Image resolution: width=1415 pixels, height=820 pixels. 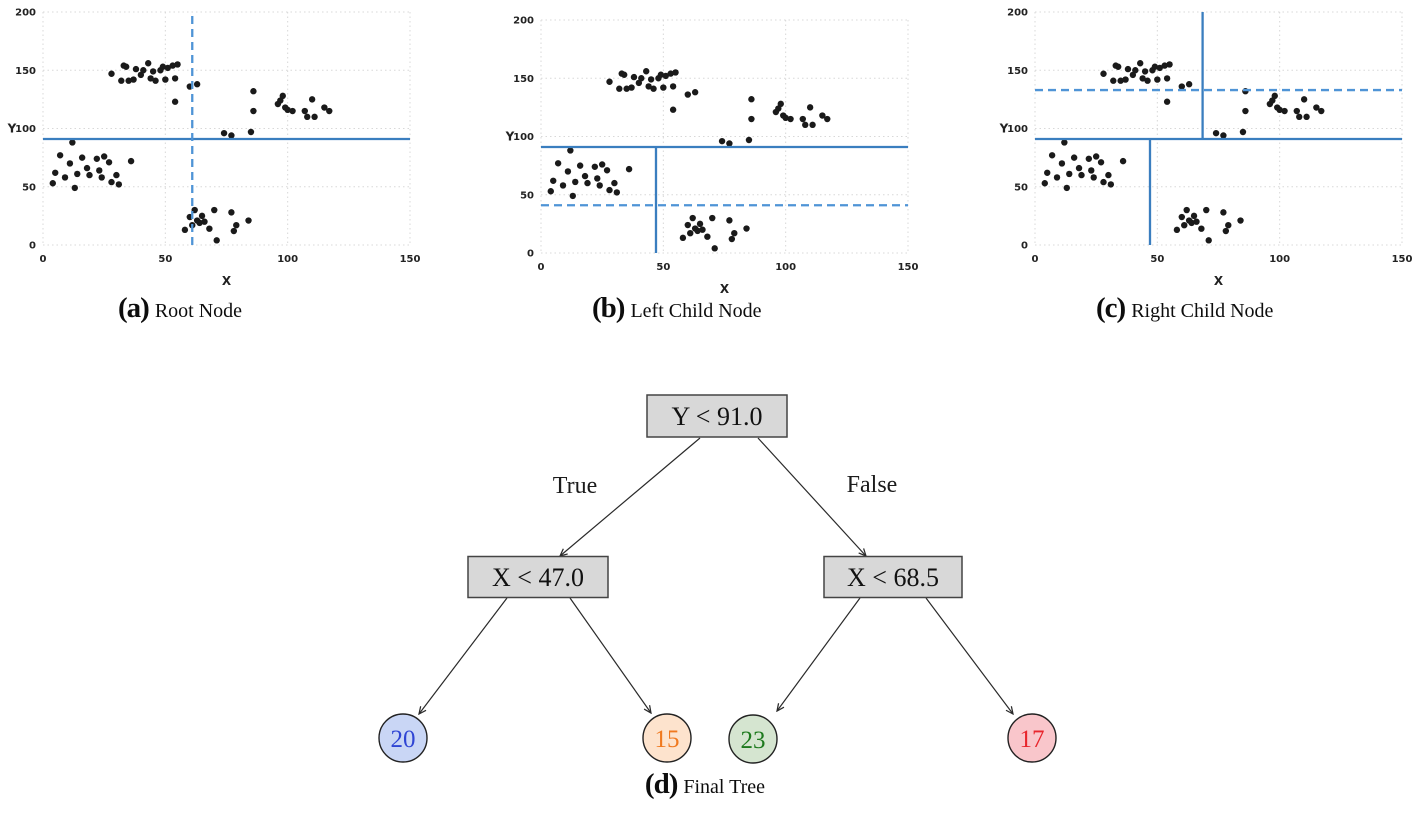 I want to click on caption-d-text: Final Tree, so click(x=724, y=787).